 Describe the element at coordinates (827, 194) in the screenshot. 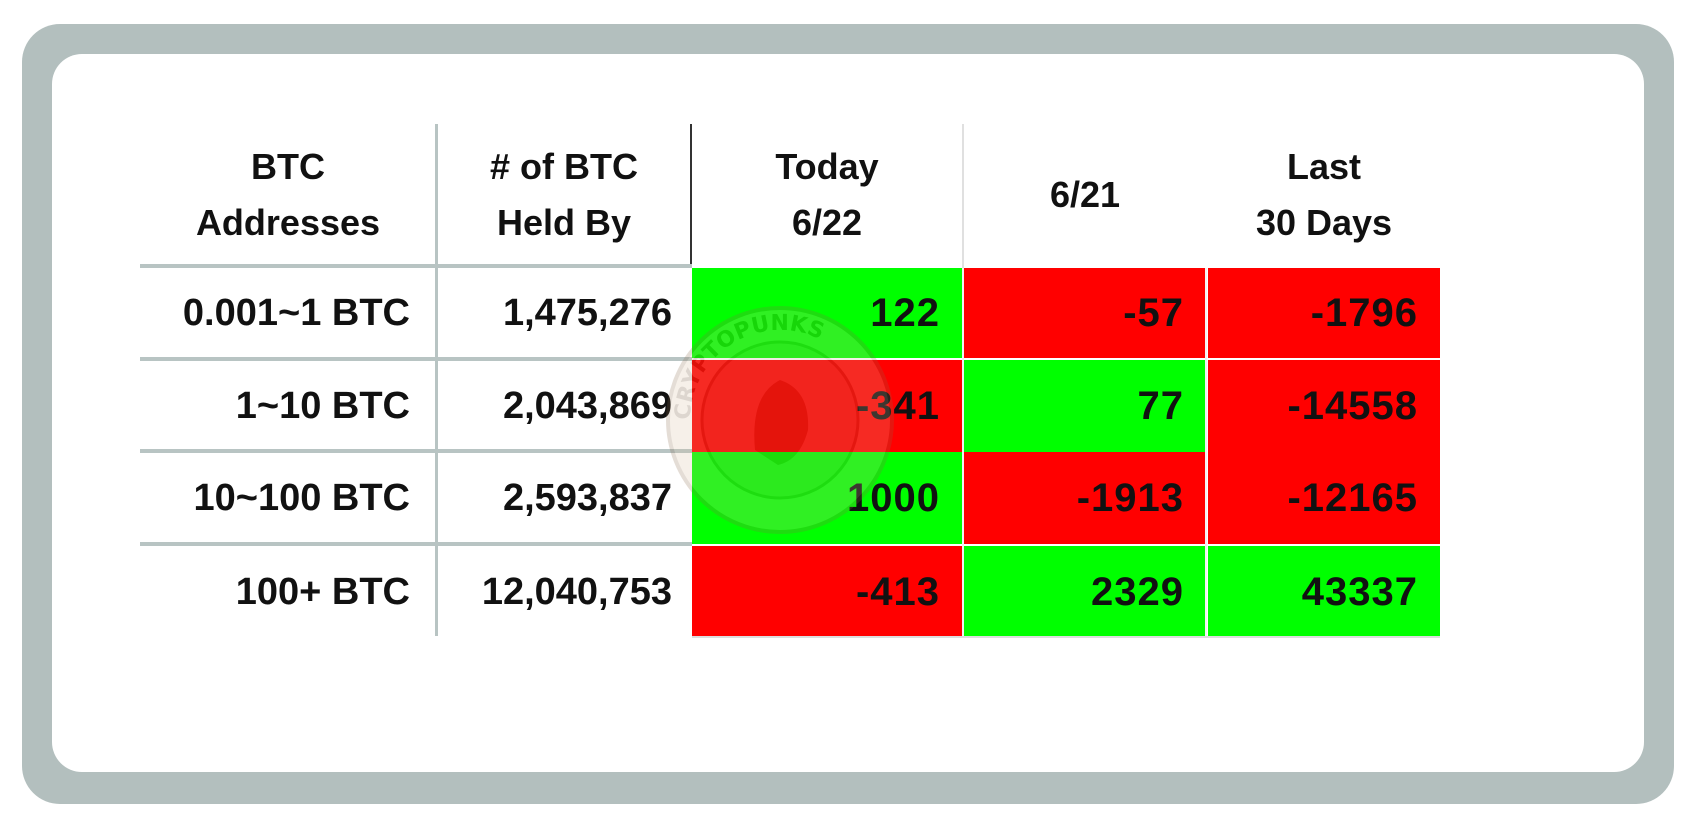

I see `header-today: Today 6/22` at that location.